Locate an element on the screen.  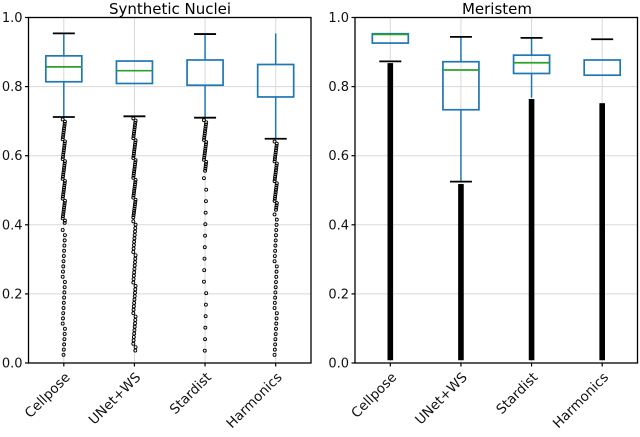
box-stardist is located at coordinates (531, 198).